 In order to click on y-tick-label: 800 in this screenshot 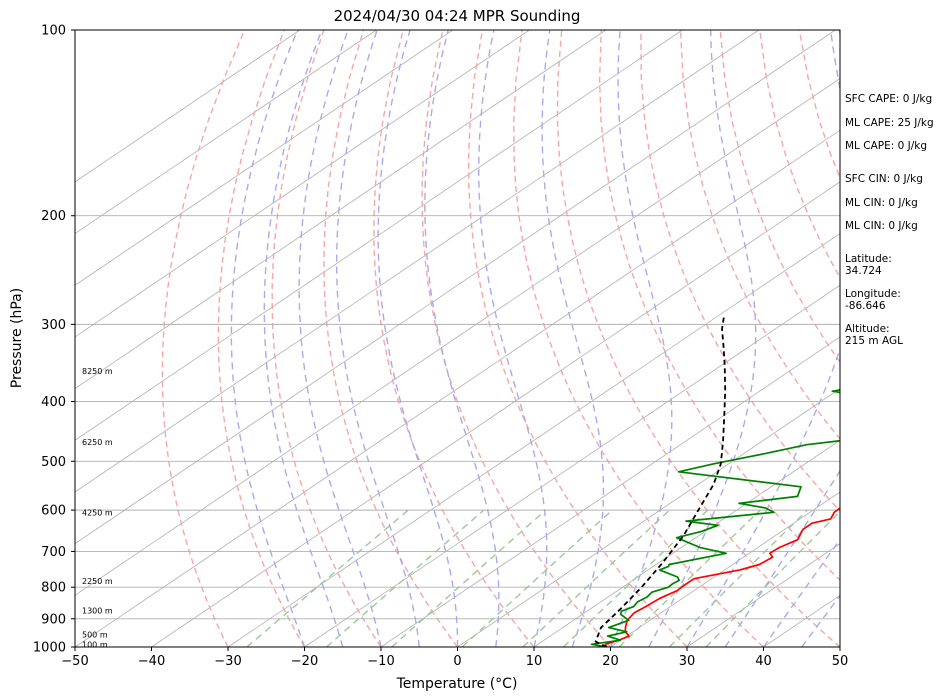, I will do `click(53, 588)`.